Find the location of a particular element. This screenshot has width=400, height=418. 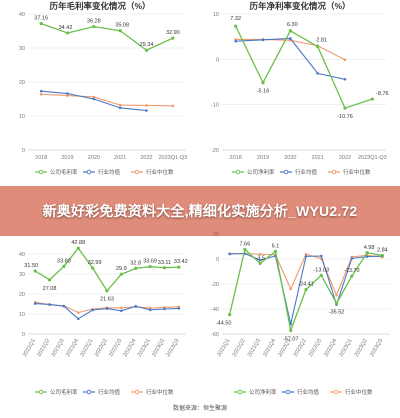

chart-title: 历年净利率变化情况（%） is located at coordinates (300, 6).